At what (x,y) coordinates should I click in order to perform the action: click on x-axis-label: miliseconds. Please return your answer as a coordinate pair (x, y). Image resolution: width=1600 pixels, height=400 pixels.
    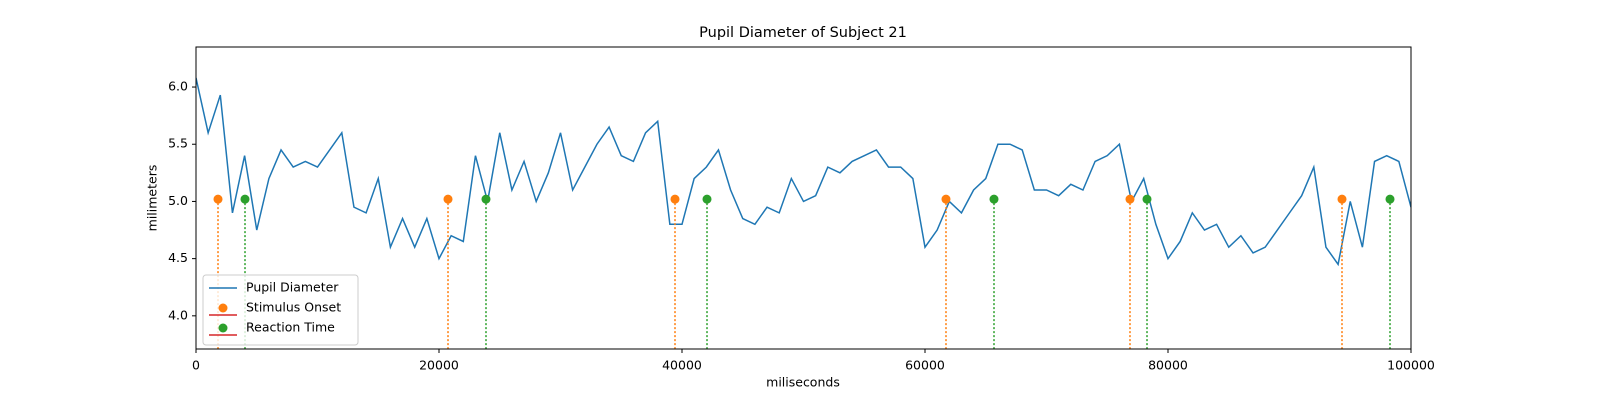
    Looking at the image, I should click on (803, 382).